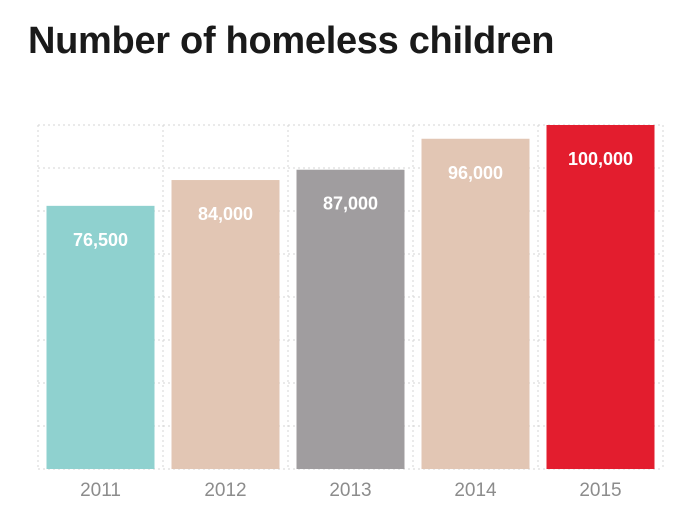 This screenshot has height=510, width=680. Describe the element at coordinates (350, 204) in the screenshot. I see `bar-value-label-2013: 87,000` at that location.